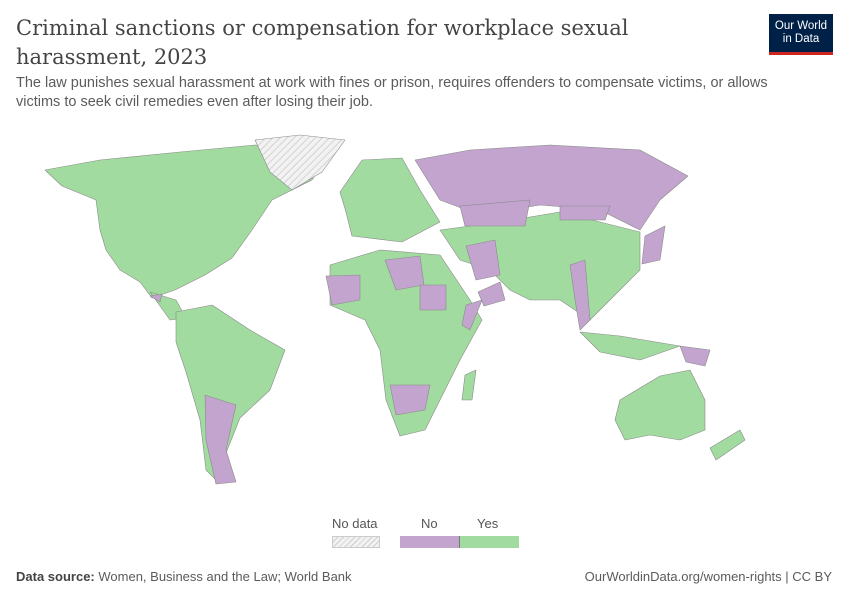 This screenshot has height=600, width=850. I want to click on legend-swatch-no-data, so click(356, 542).